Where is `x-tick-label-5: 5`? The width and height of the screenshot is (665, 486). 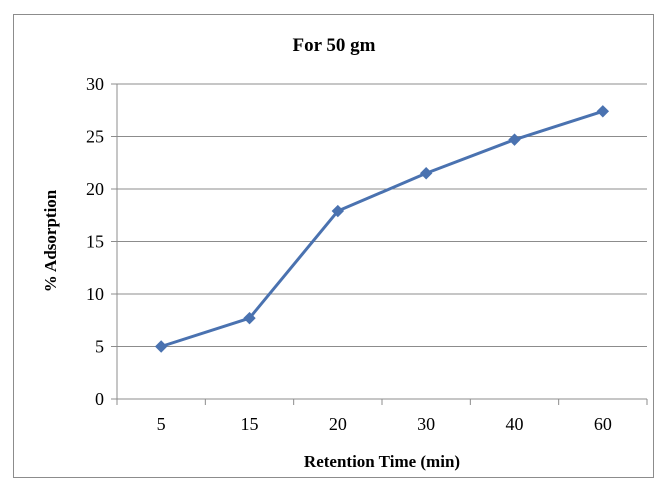 x-tick-label-5: 5 is located at coordinates (161, 424).